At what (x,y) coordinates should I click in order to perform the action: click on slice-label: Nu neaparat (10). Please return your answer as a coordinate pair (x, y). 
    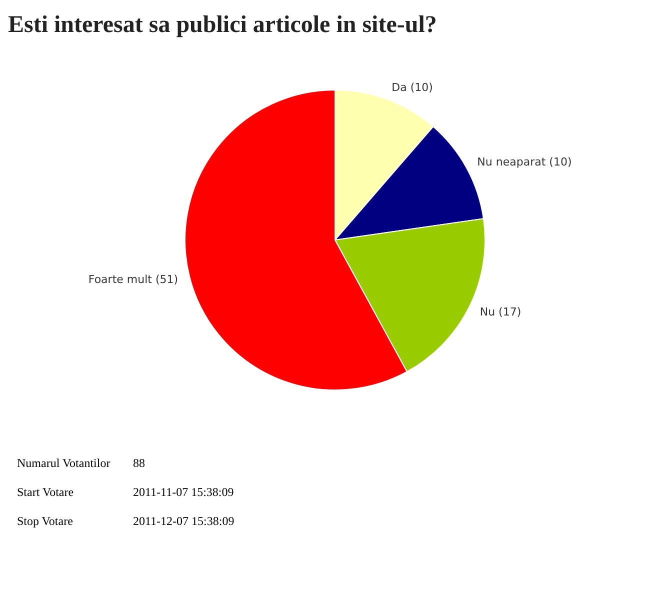
    Looking at the image, I should click on (524, 161).